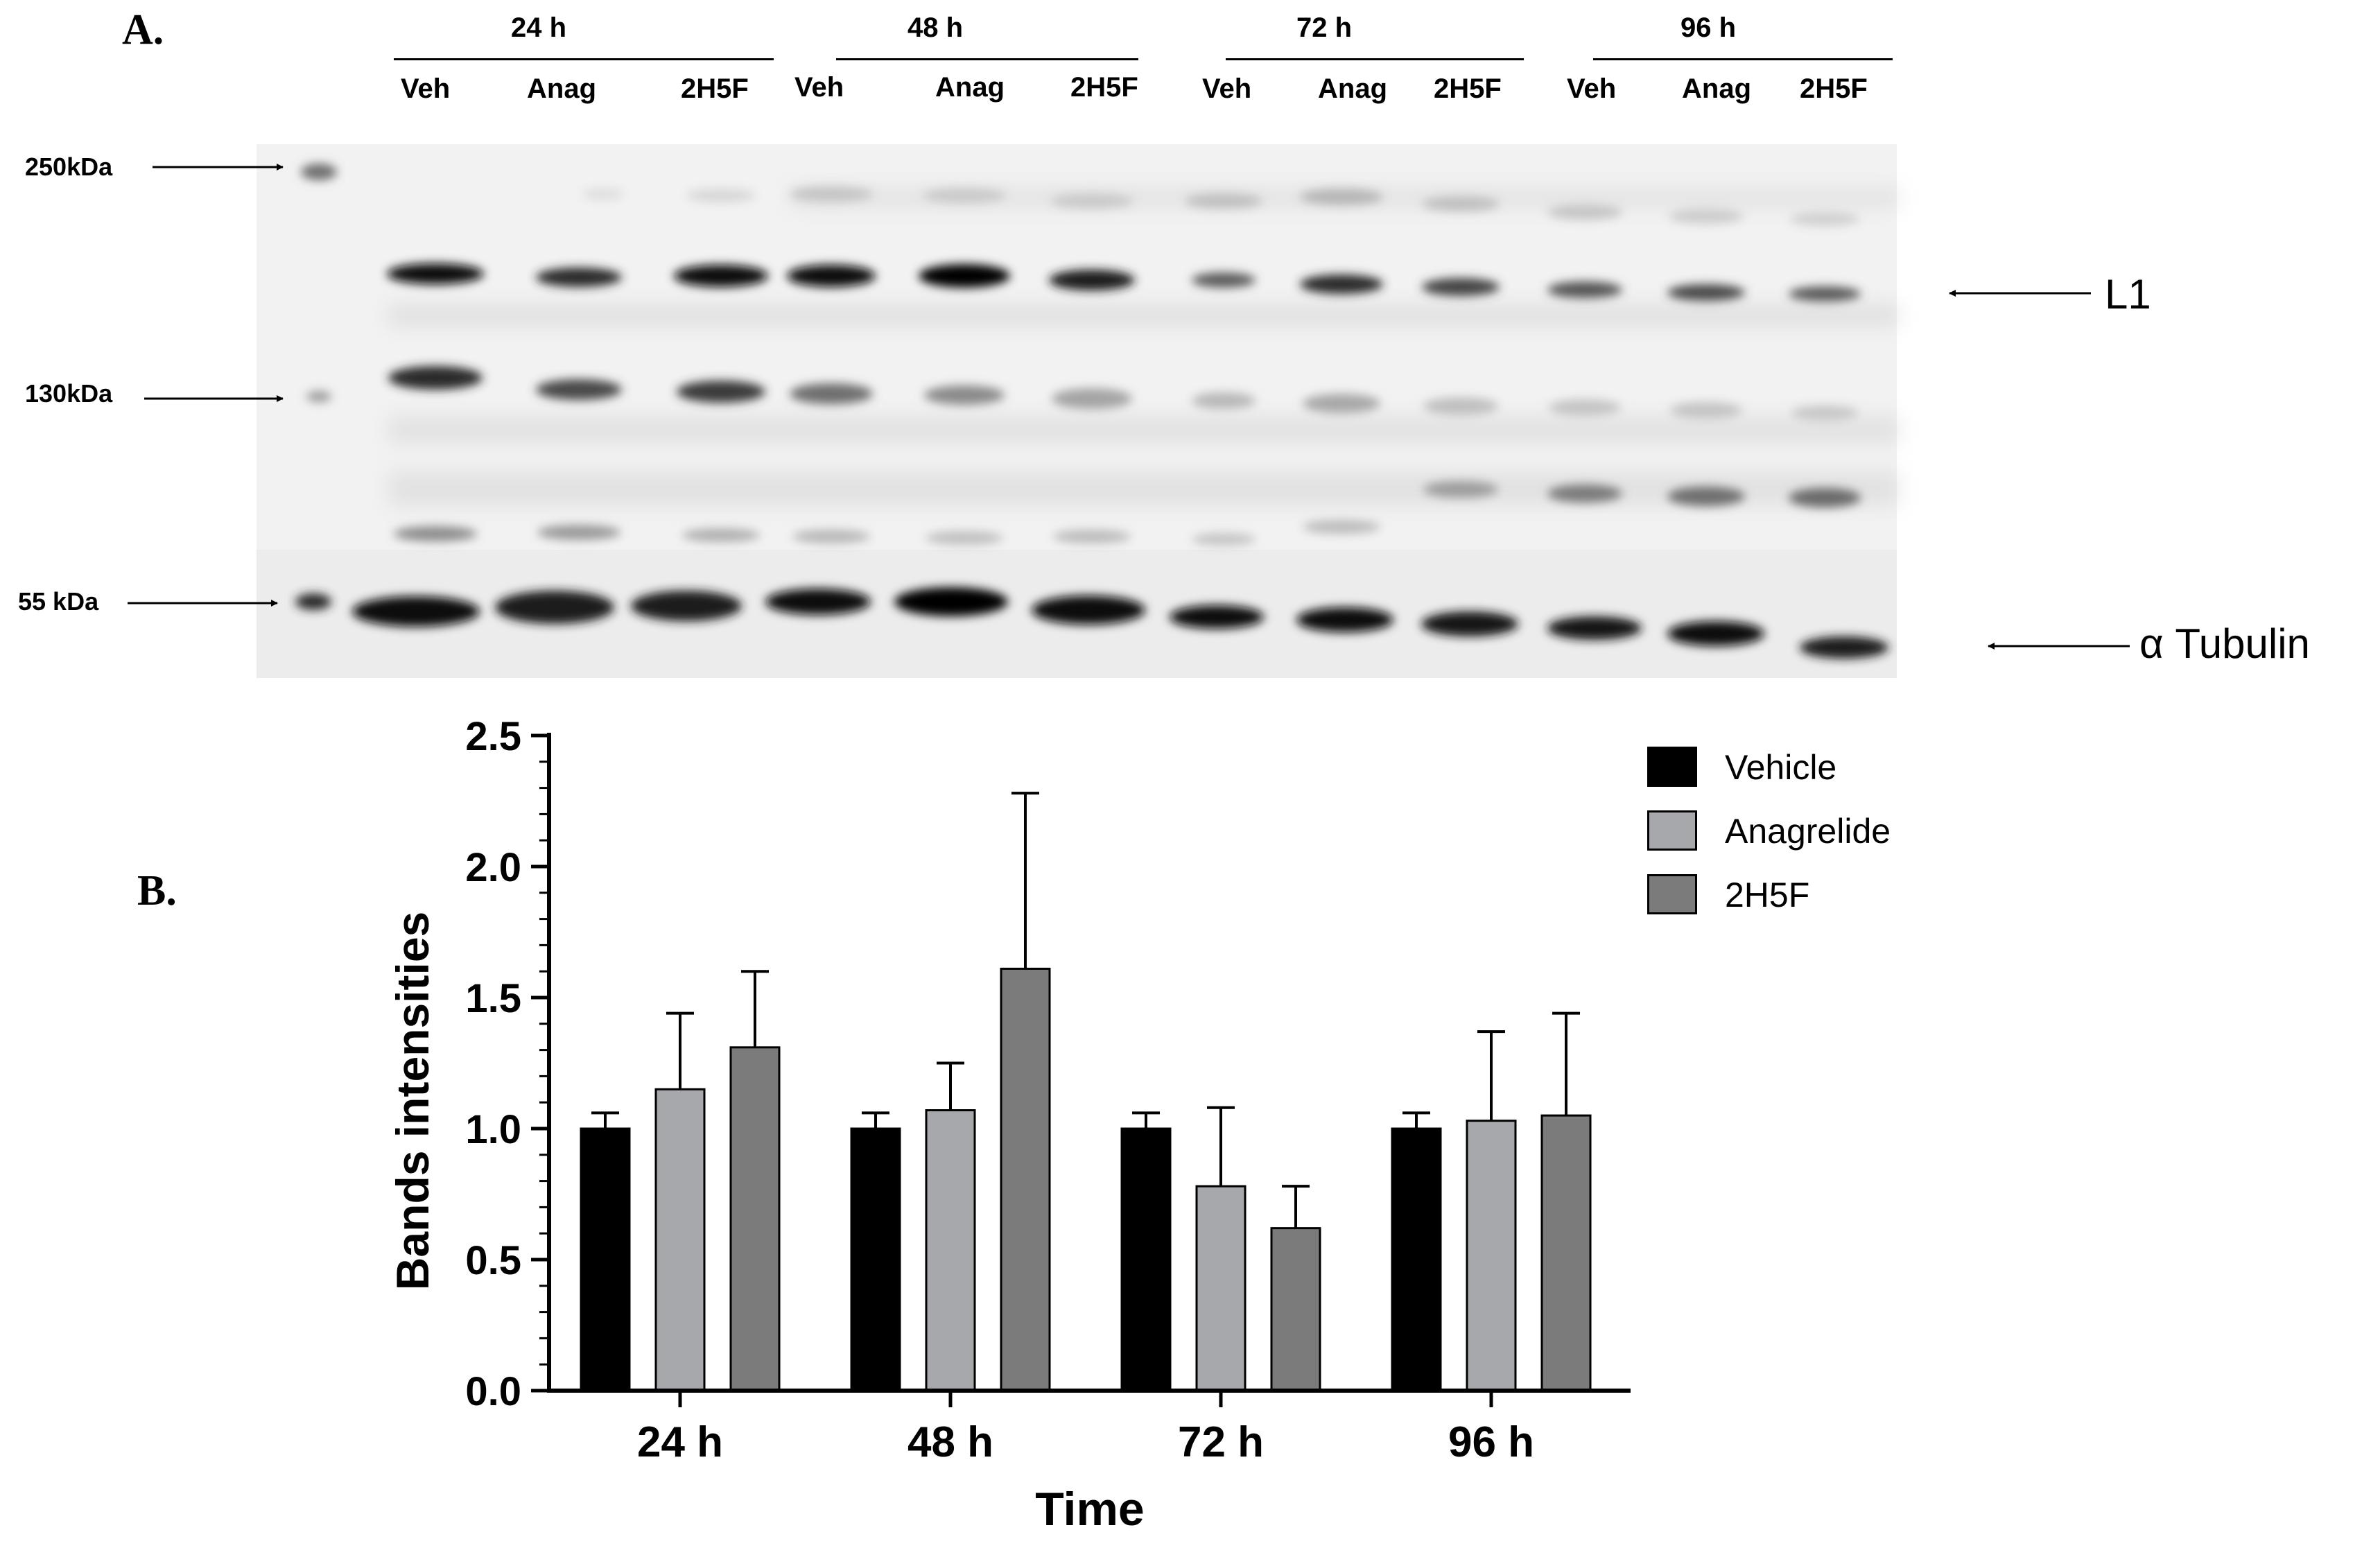  Describe the element at coordinates (2128, 294) in the screenshot. I see `l1-band-label: L1` at that location.